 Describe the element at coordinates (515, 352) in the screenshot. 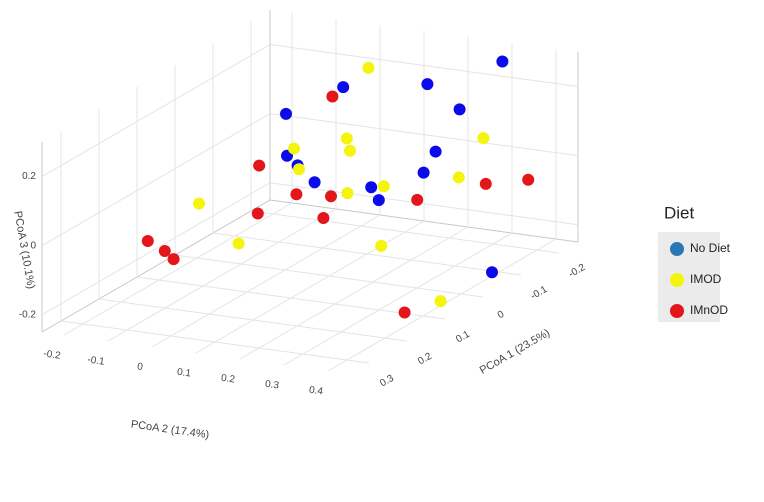

I see `x-axis-label: PCoA 1 (23.5%)` at that location.